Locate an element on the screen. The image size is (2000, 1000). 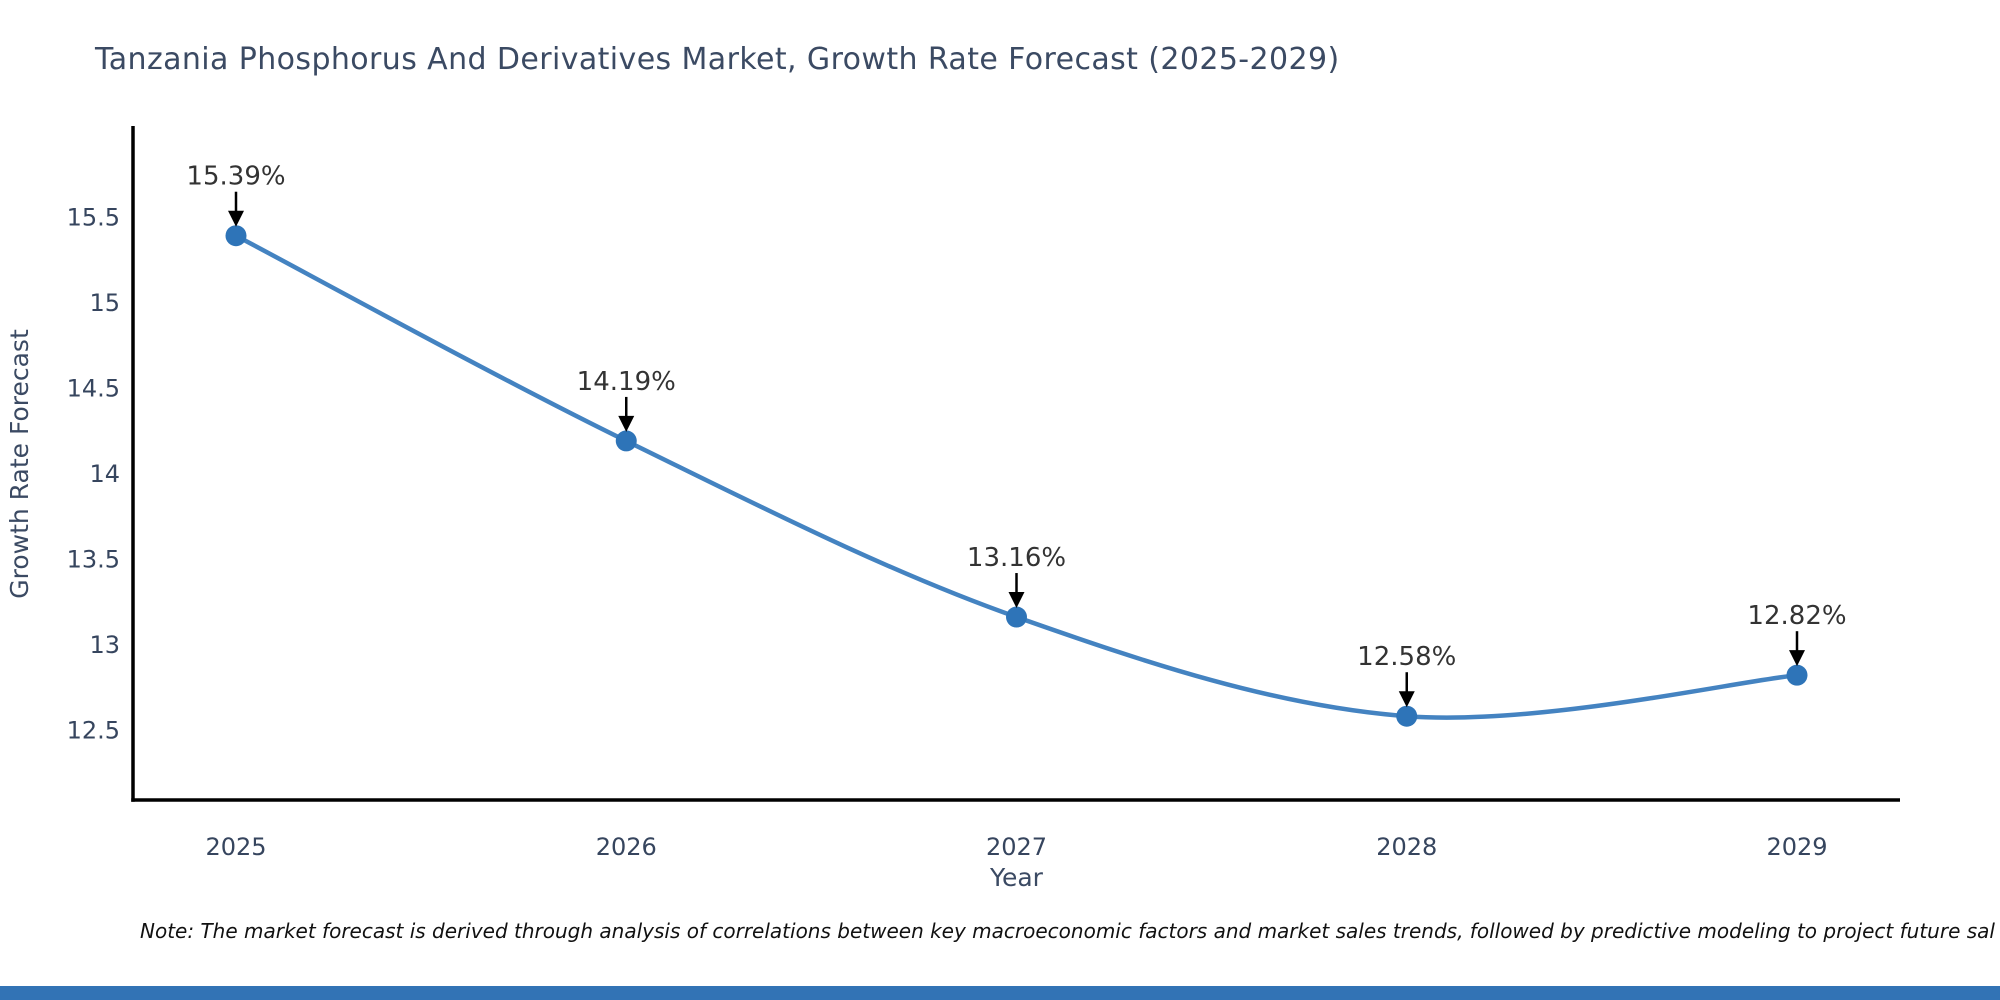
y-axis-title: Growth Rate Forecast is located at coordinates (19, 464).